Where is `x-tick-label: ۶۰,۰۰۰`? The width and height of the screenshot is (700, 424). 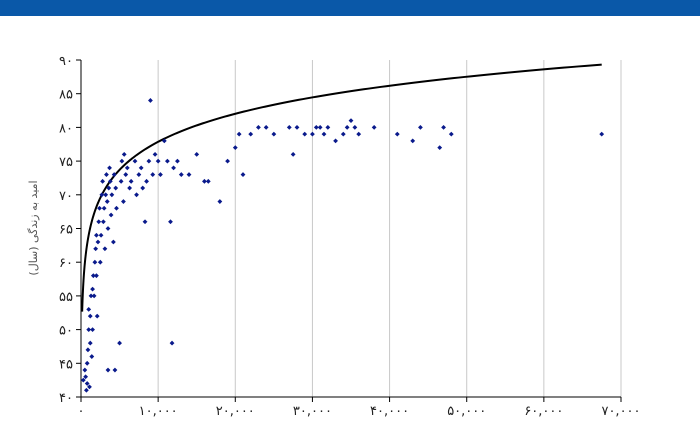
x-tick-label: ۶۰,۰۰۰ is located at coordinates (543, 411).